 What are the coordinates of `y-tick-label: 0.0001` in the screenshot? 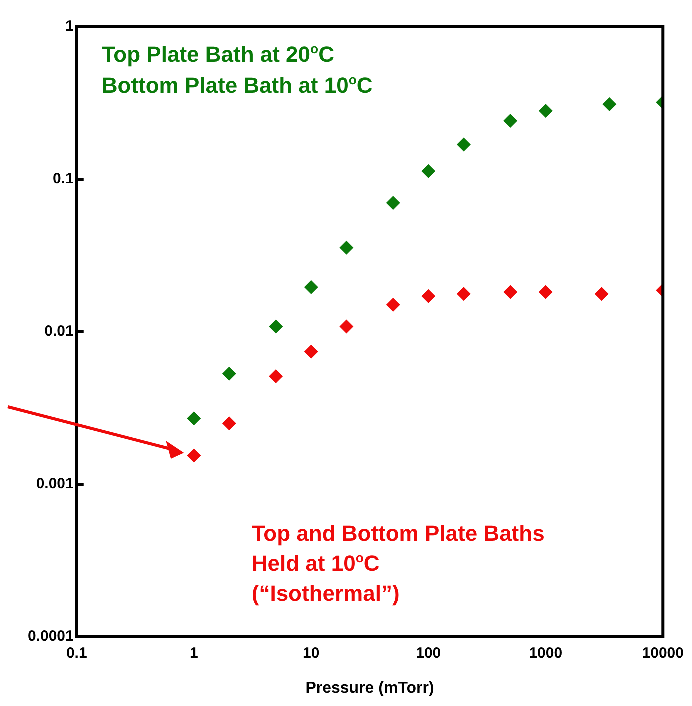 It's located at (51, 636).